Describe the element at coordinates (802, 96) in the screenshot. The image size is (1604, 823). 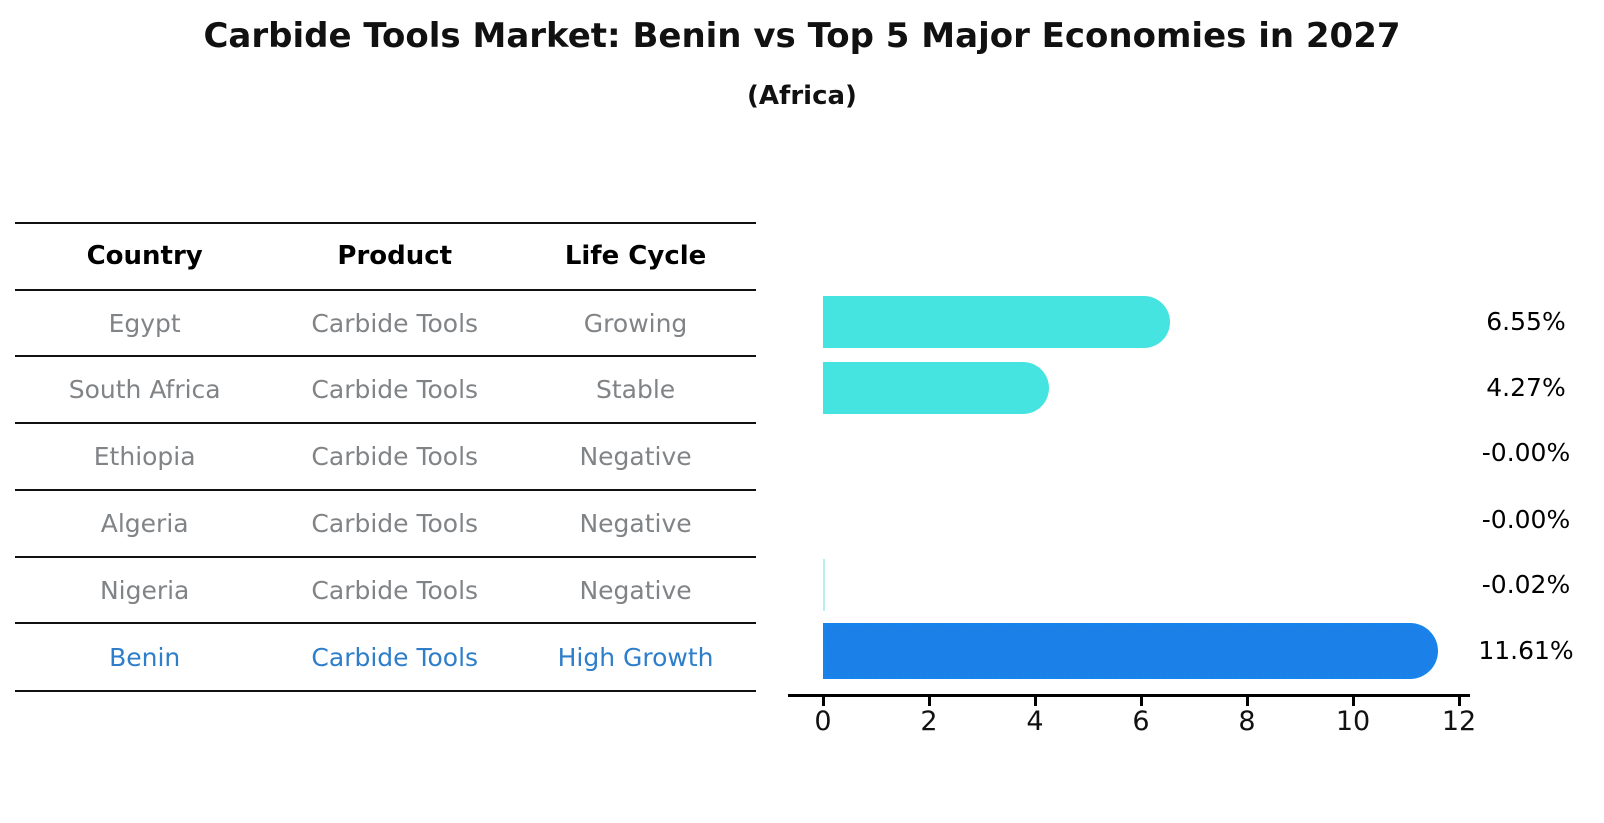
I see `chart-subtitle: (Africa)` at that location.